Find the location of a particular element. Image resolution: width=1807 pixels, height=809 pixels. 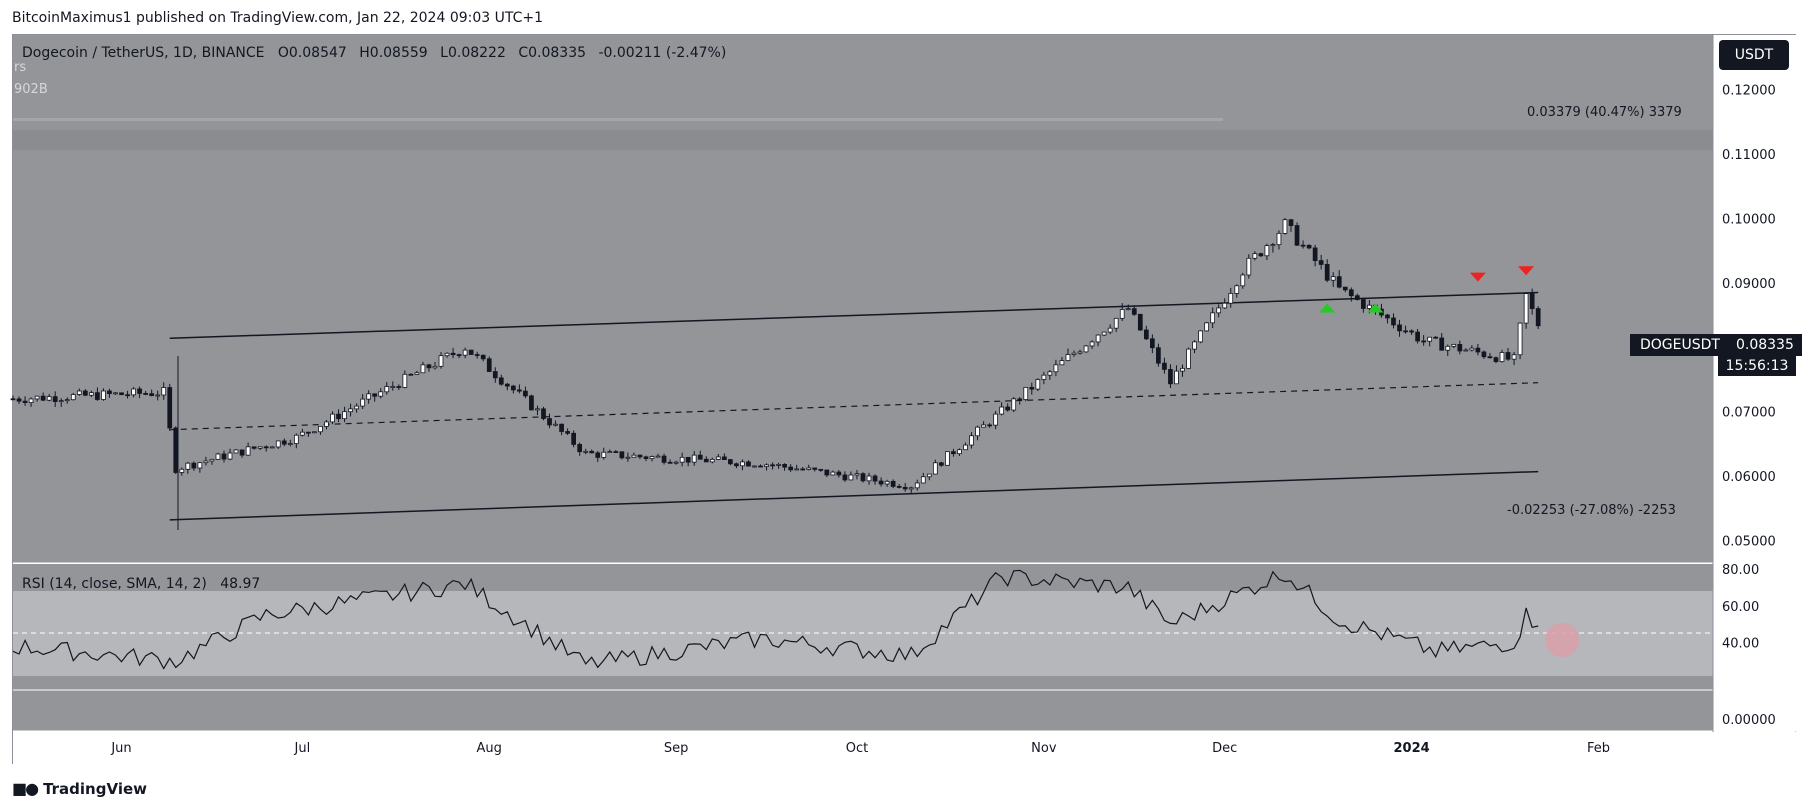

price-tick-label: 0.09000 is located at coordinates (1749, 284).